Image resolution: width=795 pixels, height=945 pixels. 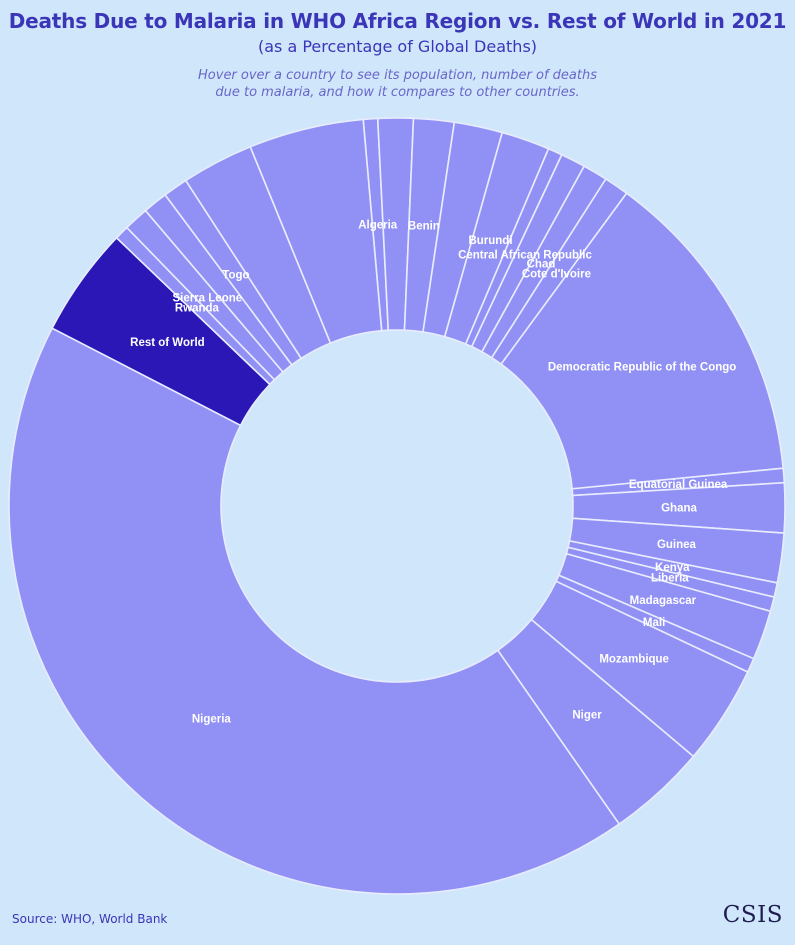 What do you see at coordinates (541, 265) in the screenshot?
I see `slice-label-chad: Chad` at bounding box center [541, 265].